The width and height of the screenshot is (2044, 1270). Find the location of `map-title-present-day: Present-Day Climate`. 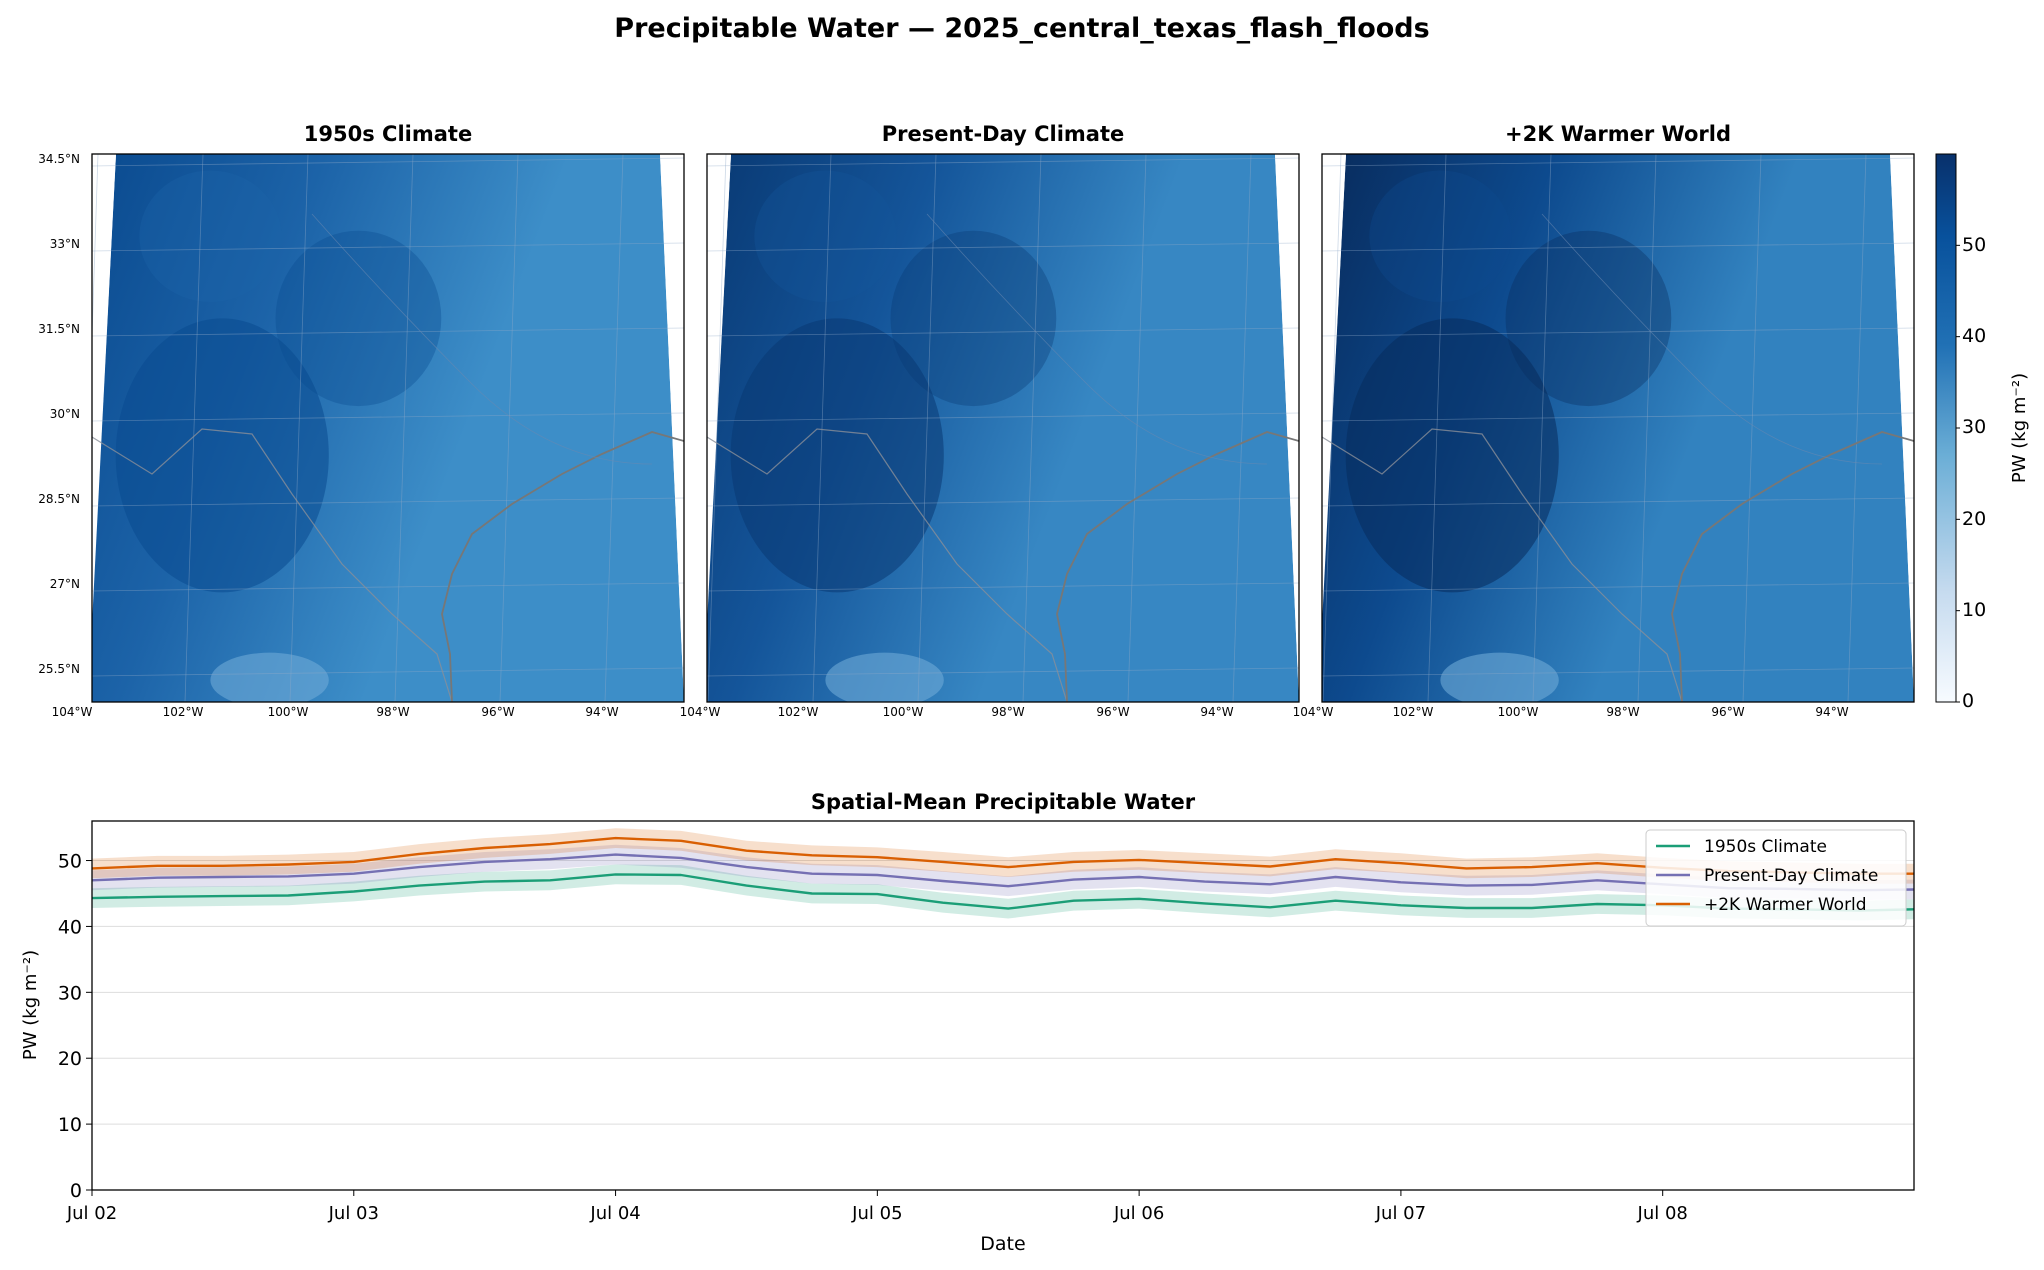

map-title-present-day: Present-Day Climate is located at coordinates (1003, 134).